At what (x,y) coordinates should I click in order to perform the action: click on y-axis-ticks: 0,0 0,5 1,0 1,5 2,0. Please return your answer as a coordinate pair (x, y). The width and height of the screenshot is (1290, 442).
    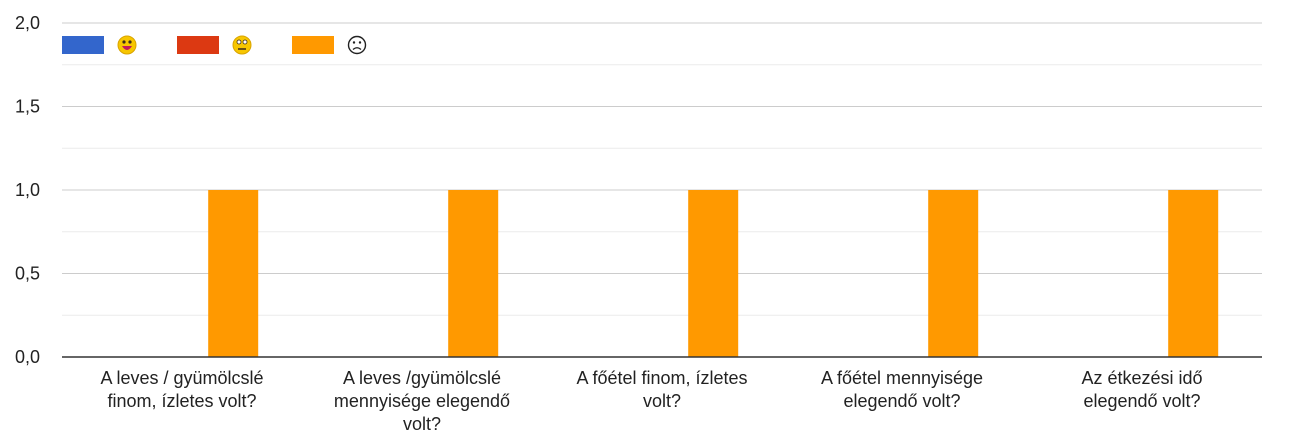
    Looking at the image, I should click on (27, 190).